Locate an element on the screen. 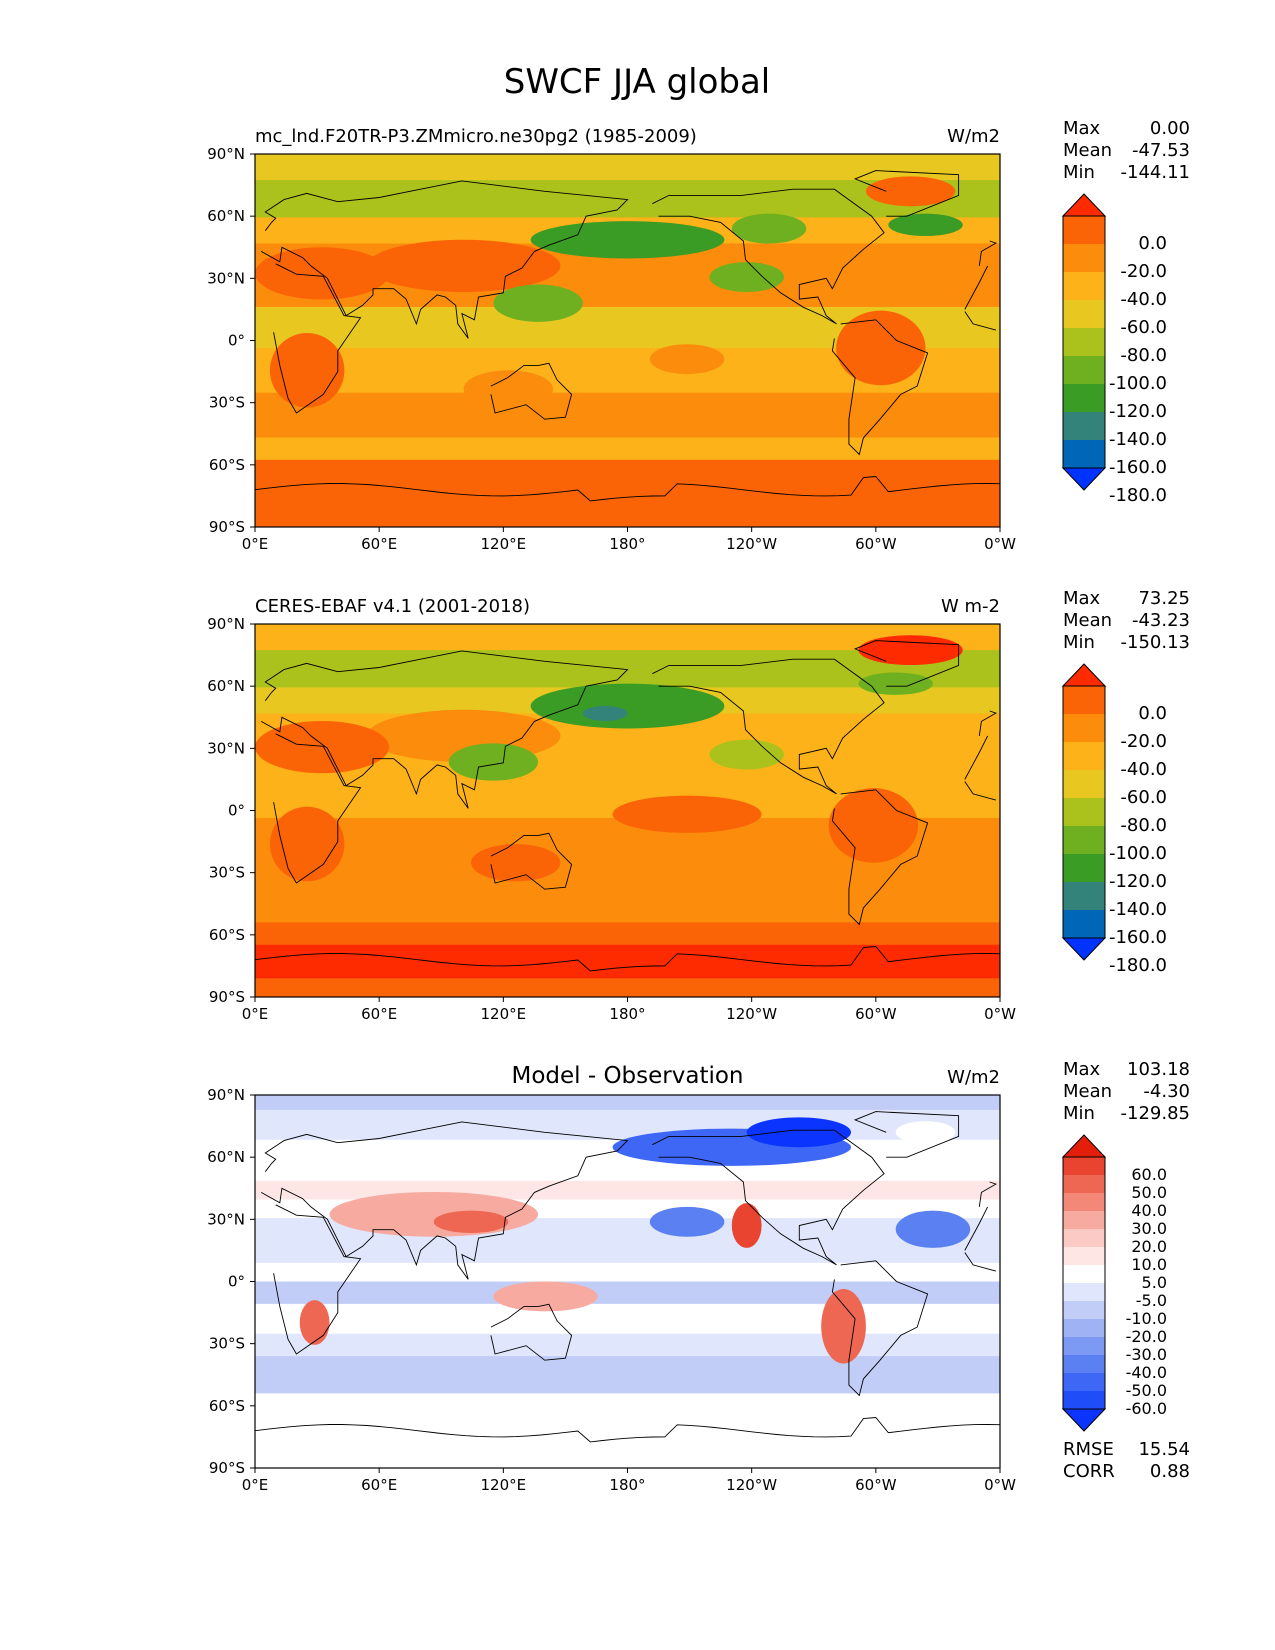 This screenshot has height=1650, width=1275. colorbar-label: 20.0 is located at coordinates (1149, 1246).